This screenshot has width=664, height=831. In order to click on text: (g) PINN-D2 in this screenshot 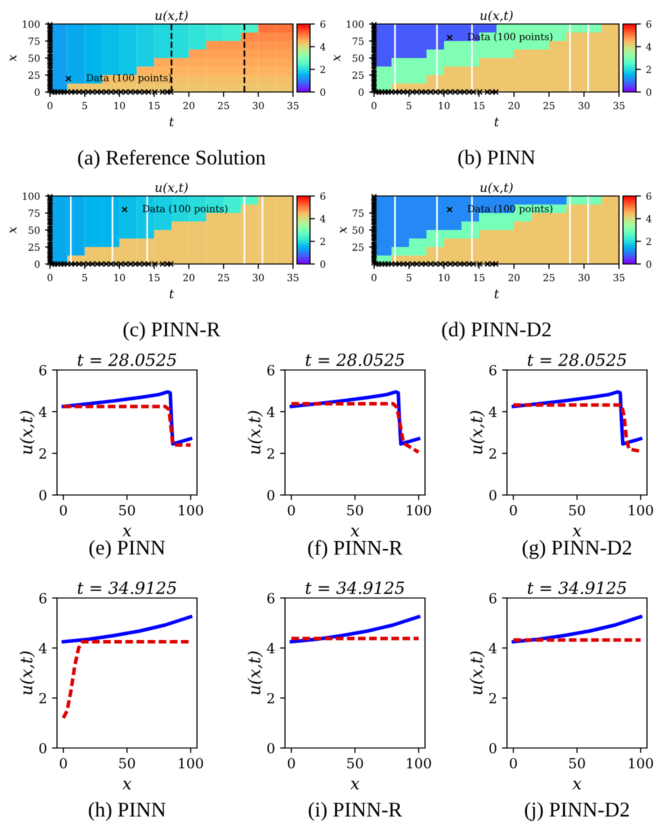, I will do `click(577, 549)`.